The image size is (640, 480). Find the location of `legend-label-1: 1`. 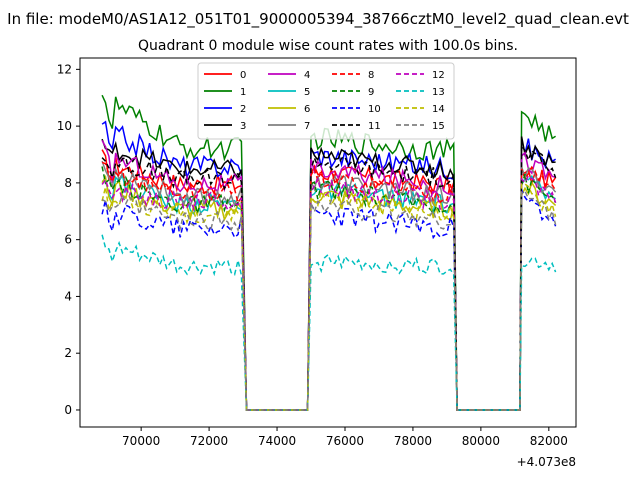

legend-label-1: 1 is located at coordinates (243, 92).